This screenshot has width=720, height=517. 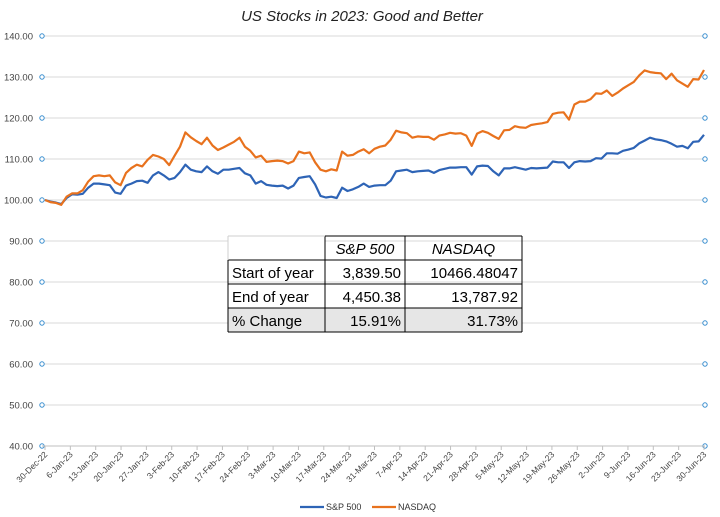 I want to click on y-tick-label: 110.00, so click(x=19, y=160).